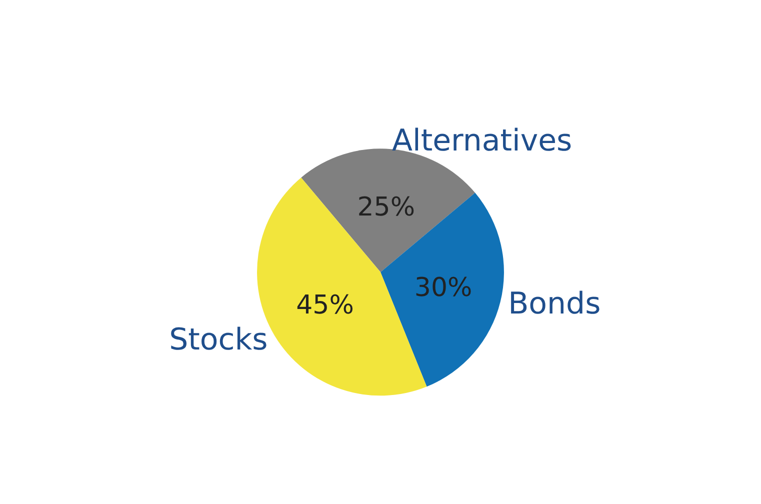 The width and height of the screenshot is (761, 504). I want to click on slice-label: Bonds, so click(554, 304).